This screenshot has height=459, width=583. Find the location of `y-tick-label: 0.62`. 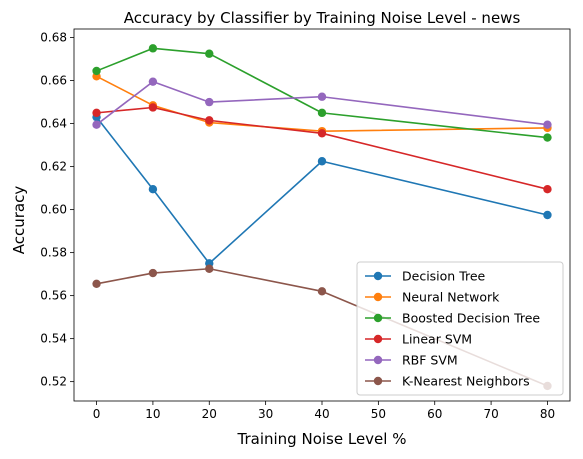

y-tick-label: 0.62 is located at coordinates (53, 167).